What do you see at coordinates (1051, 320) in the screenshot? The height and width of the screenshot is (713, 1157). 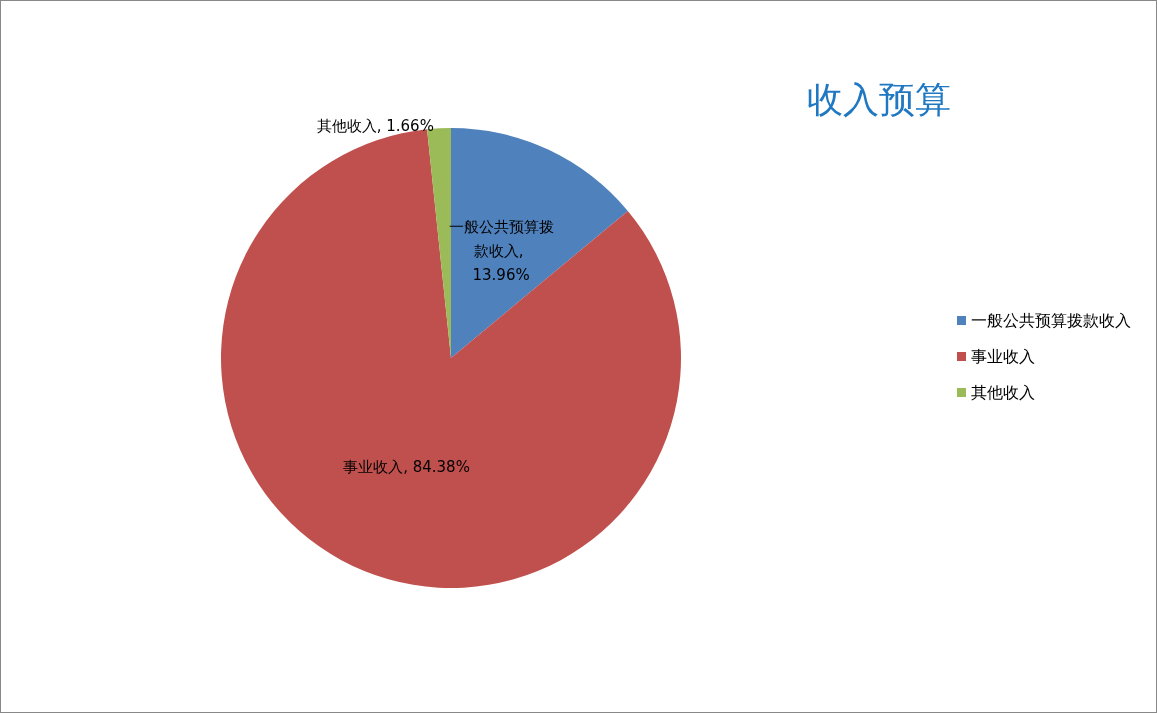 I see `legend-label: 一般公共预算拨款收入` at bounding box center [1051, 320].